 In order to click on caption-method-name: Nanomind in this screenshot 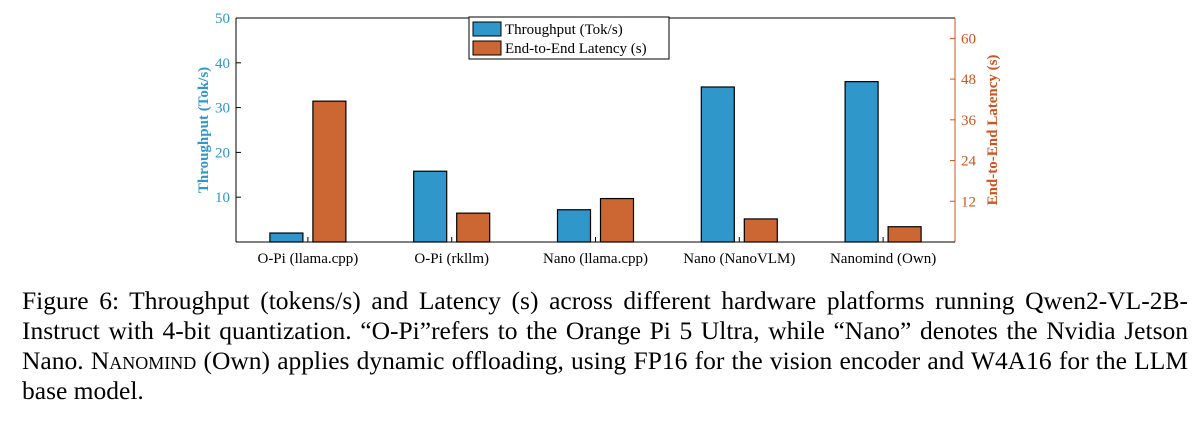, I will do `click(143, 360)`.